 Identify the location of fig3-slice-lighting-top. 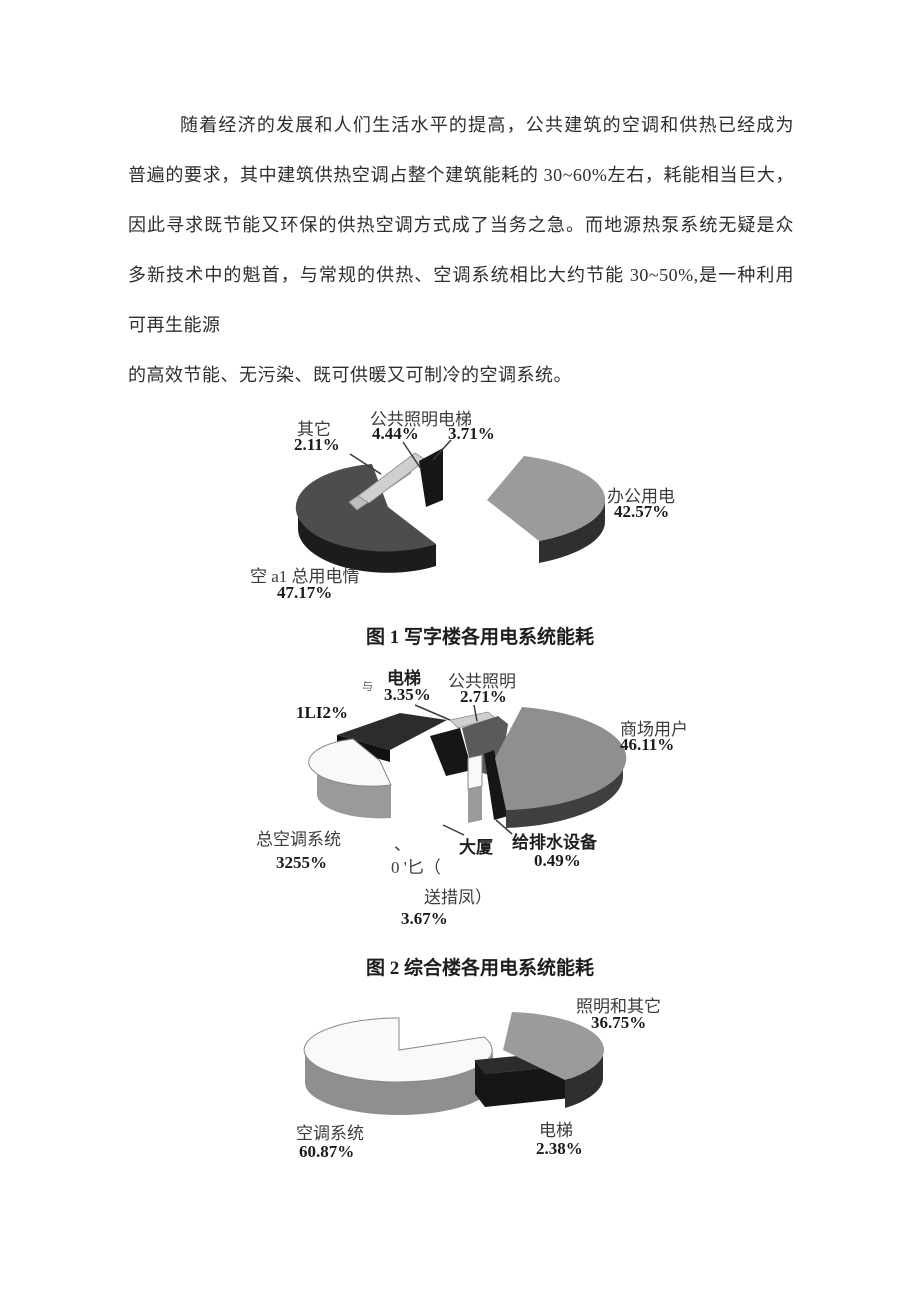
(554, 1046).